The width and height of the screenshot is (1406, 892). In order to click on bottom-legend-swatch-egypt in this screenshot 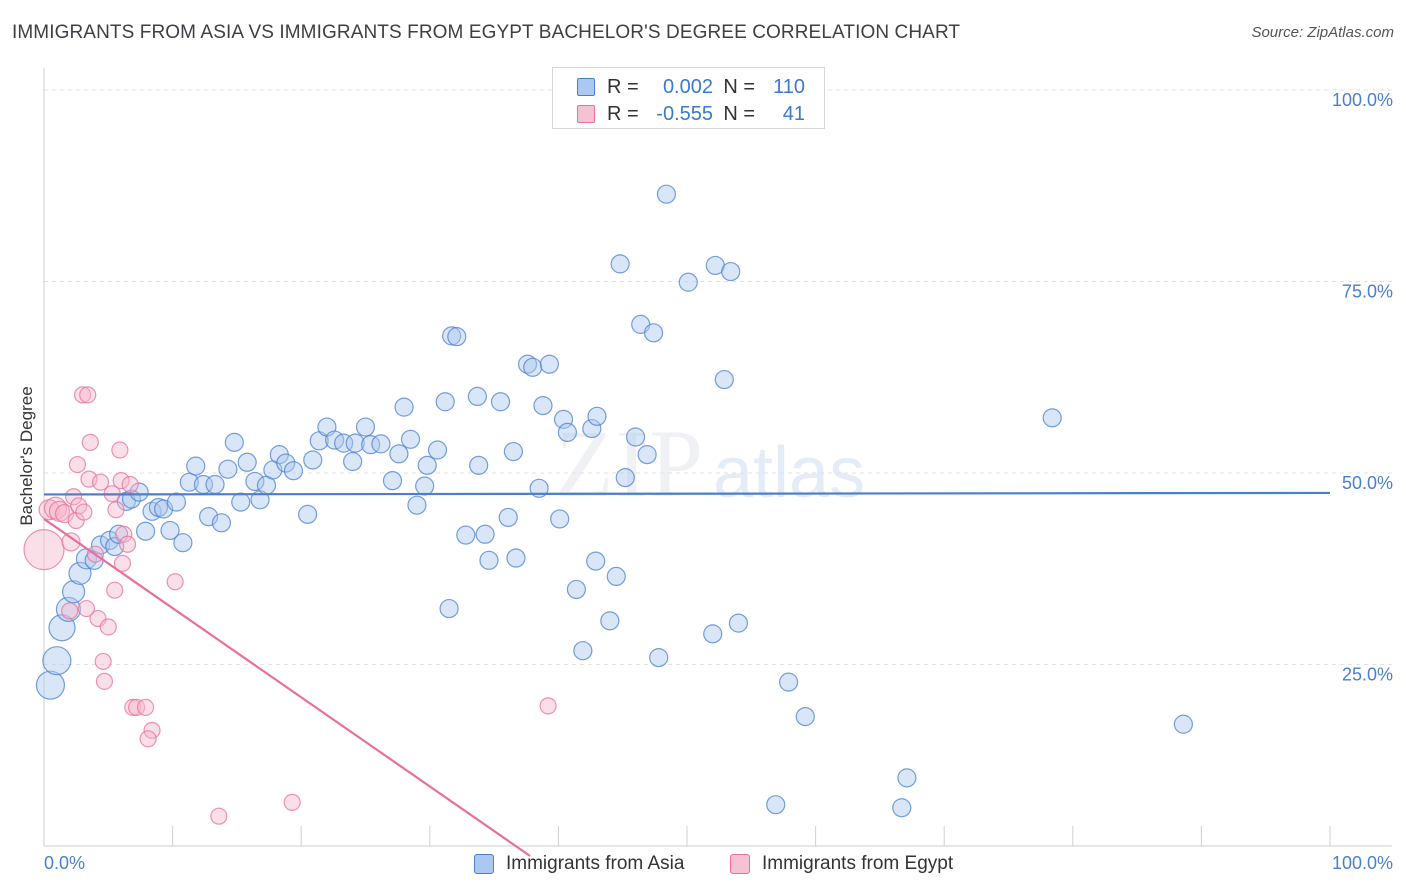, I will do `click(740, 864)`.